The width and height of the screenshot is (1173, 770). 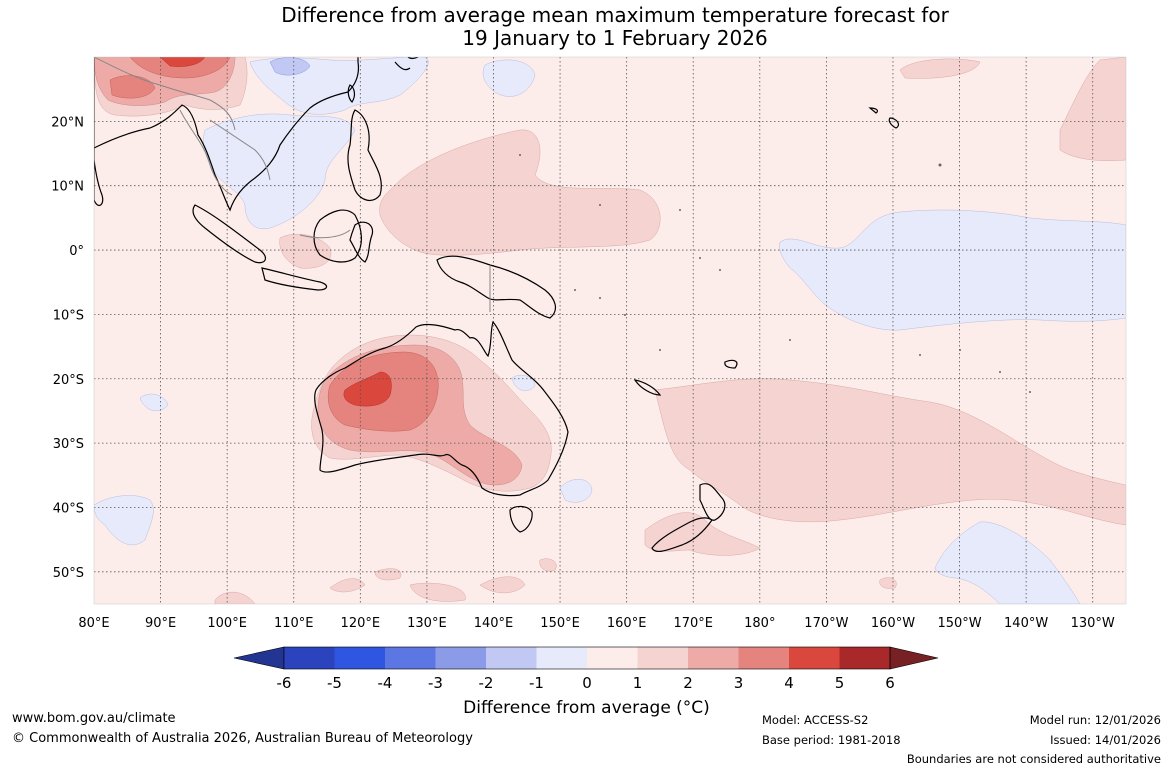 What do you see at coordinates (555, 581) in the screenshot?
I see `anomaly-1-2-southern-ocean` at bounding box center [555, 581].